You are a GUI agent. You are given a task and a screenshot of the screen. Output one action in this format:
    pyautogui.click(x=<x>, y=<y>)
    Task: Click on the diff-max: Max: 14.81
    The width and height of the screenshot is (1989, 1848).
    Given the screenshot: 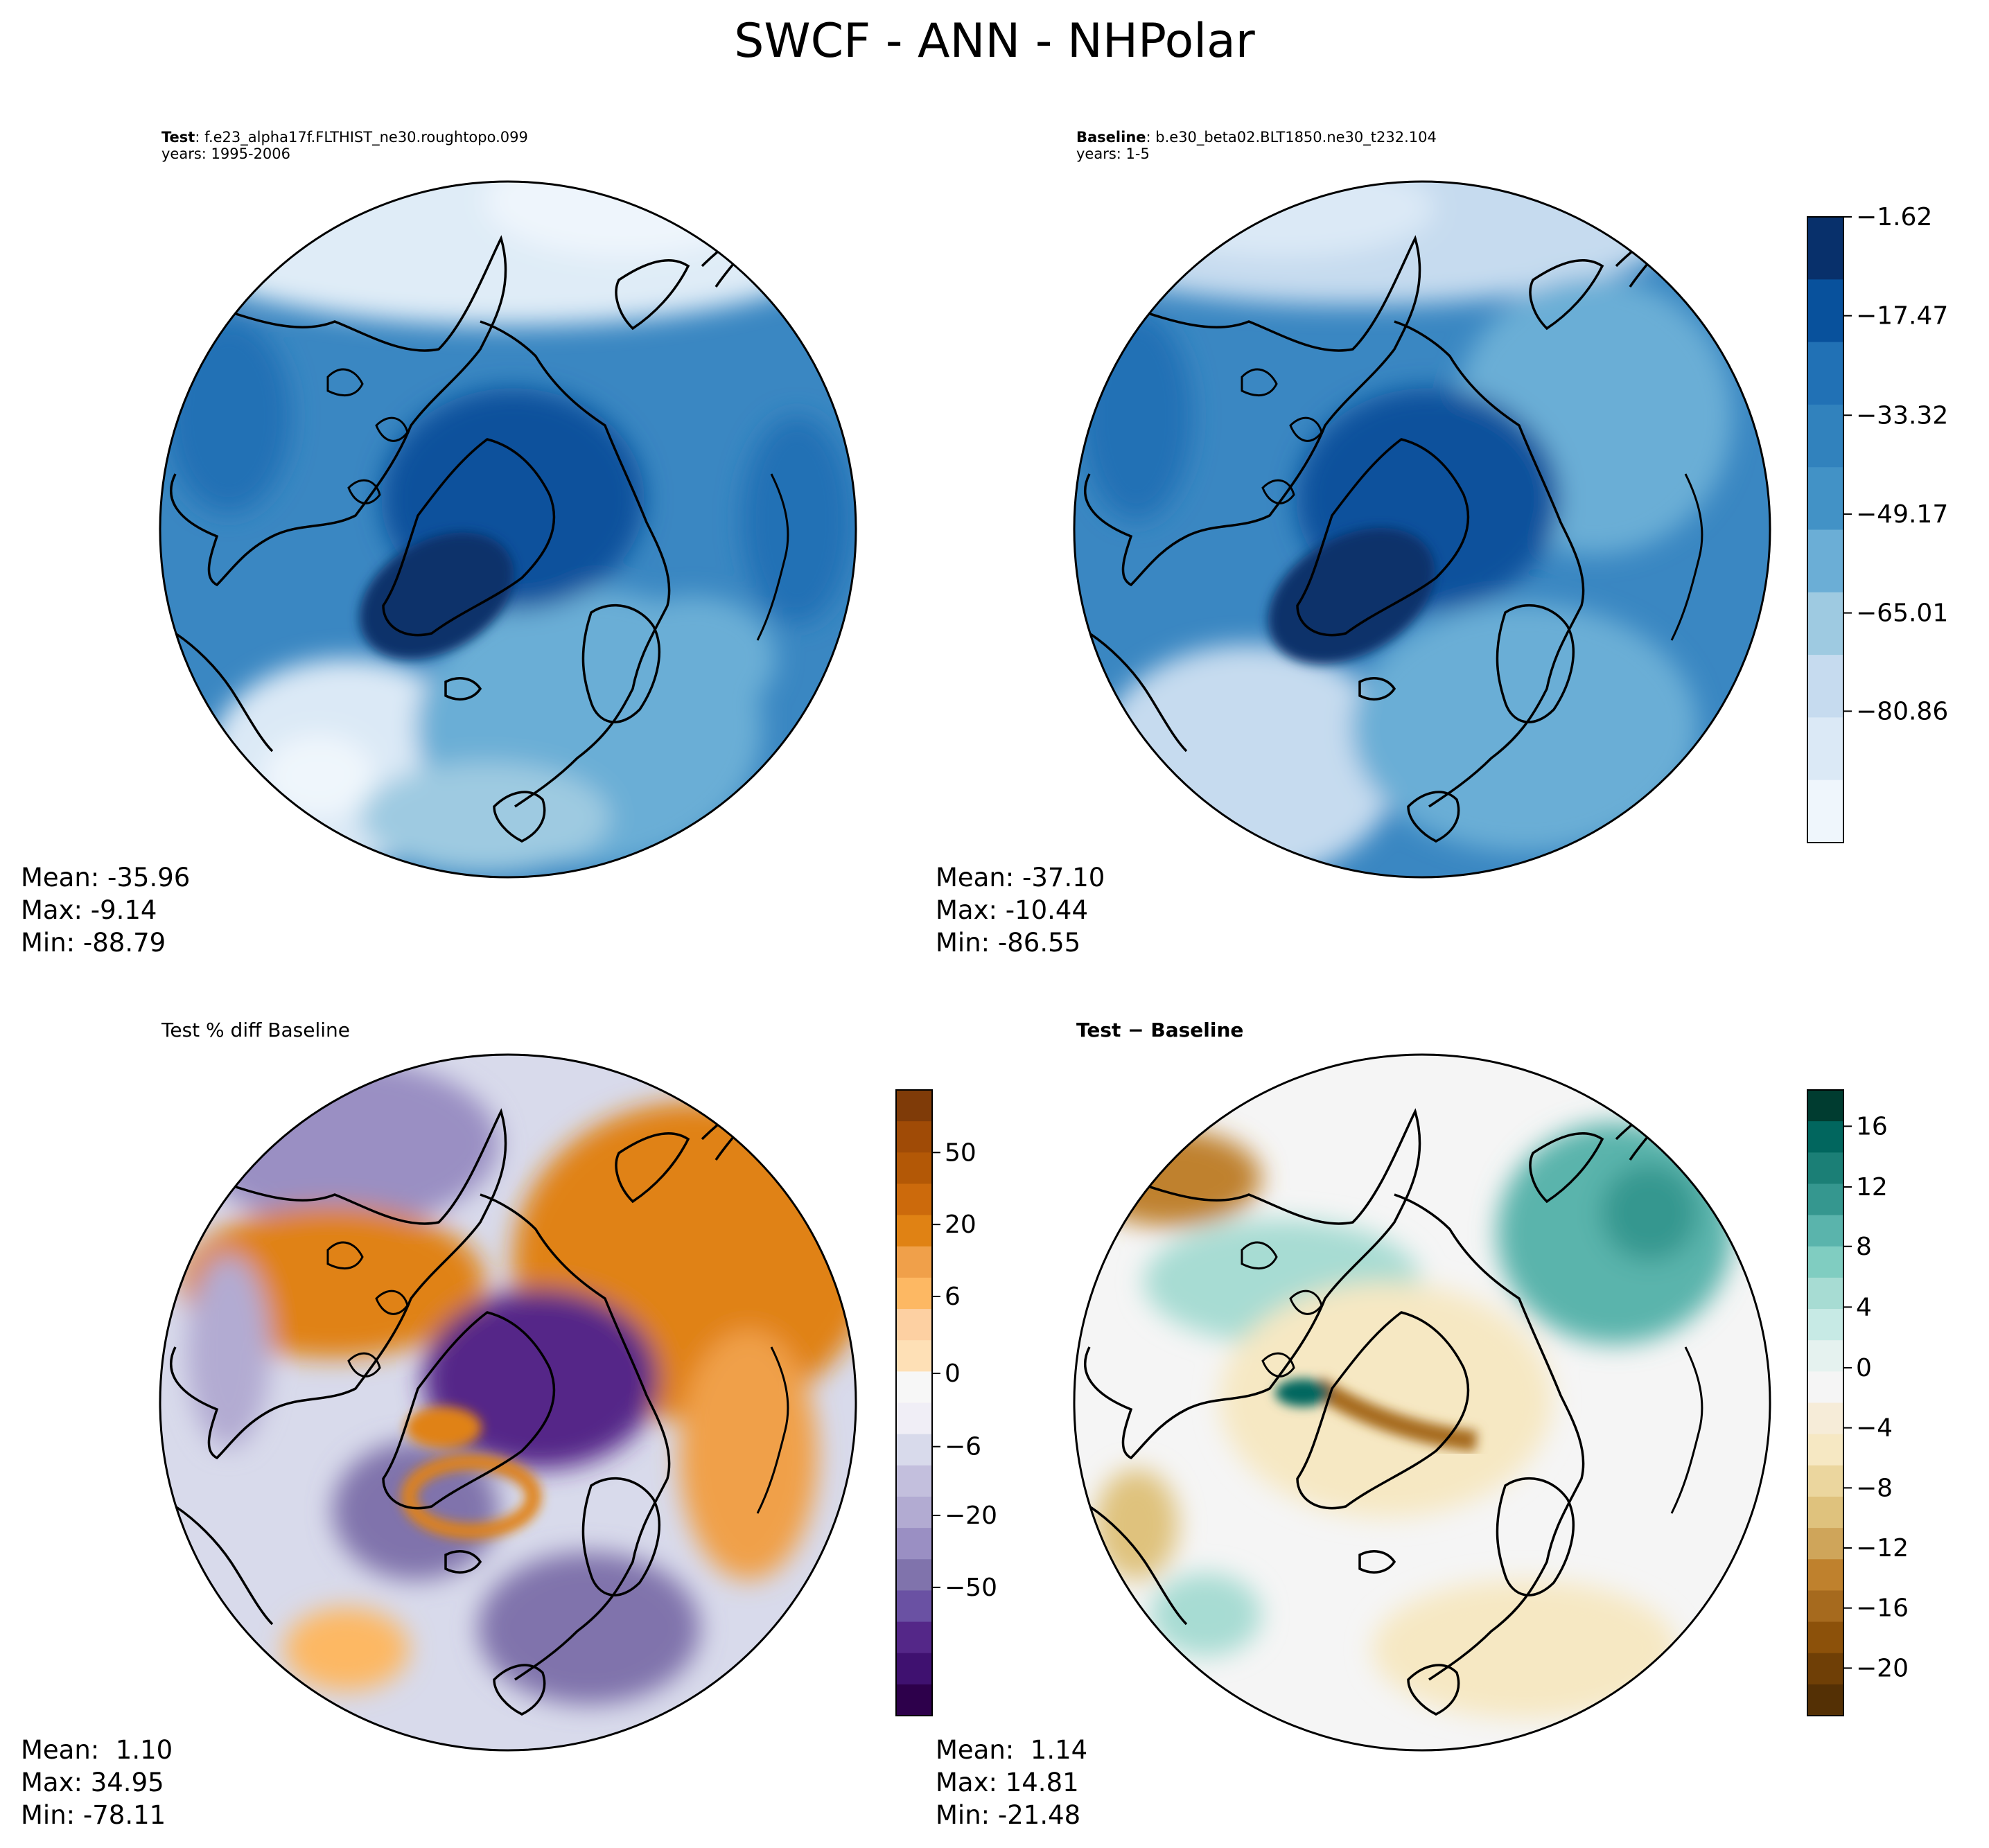 What is the action you would take?
    pyautogui.click(x=1008, y=1782)
    